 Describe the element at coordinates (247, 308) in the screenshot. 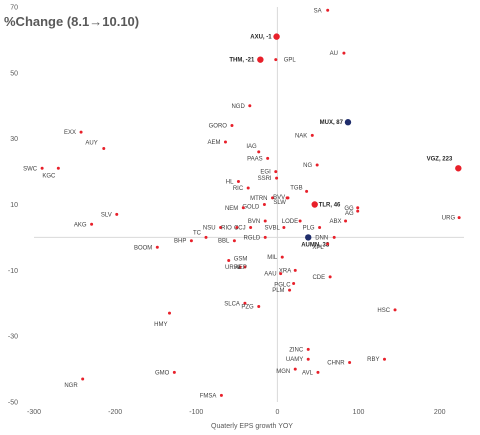

I see `point-label: PZG` at that location.